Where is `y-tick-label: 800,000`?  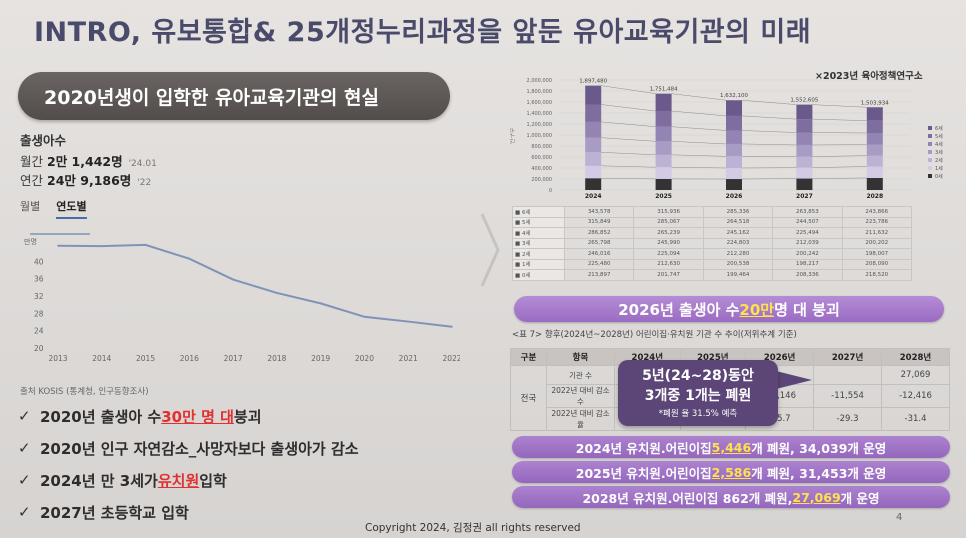 y-tick-label: 800,000 is located at coordinates (541, 147).